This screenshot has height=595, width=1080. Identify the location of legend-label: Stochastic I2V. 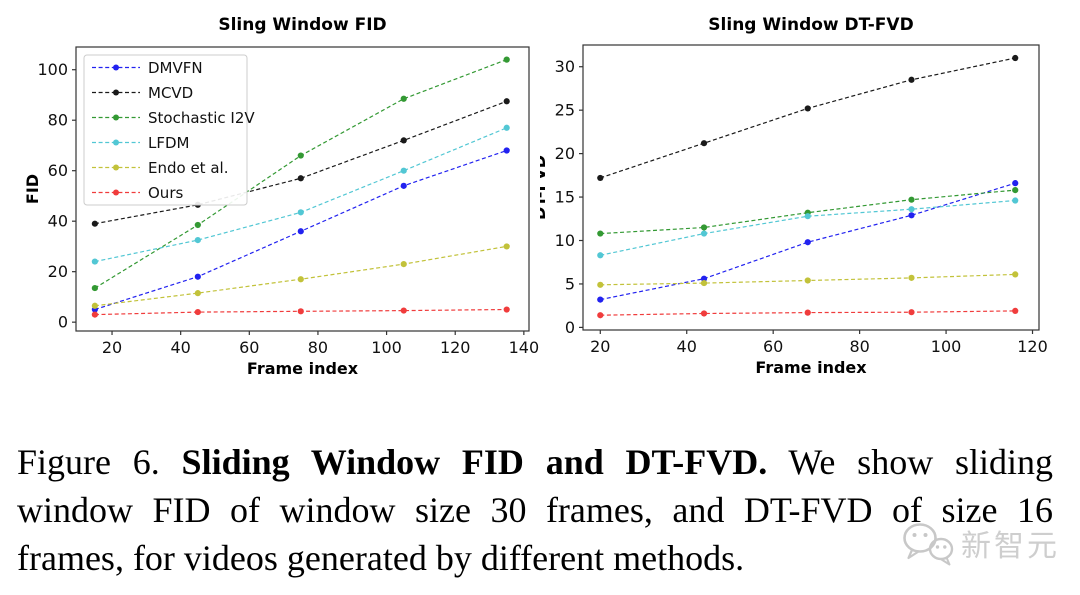
(201, 118).